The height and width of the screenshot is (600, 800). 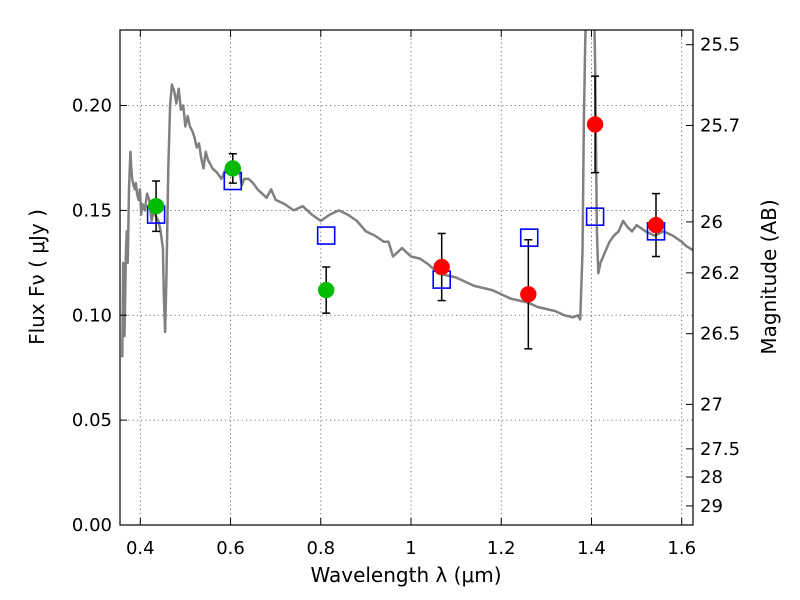 I want to click on y2-tick-label: 25.7, so click(x=720, y=125).